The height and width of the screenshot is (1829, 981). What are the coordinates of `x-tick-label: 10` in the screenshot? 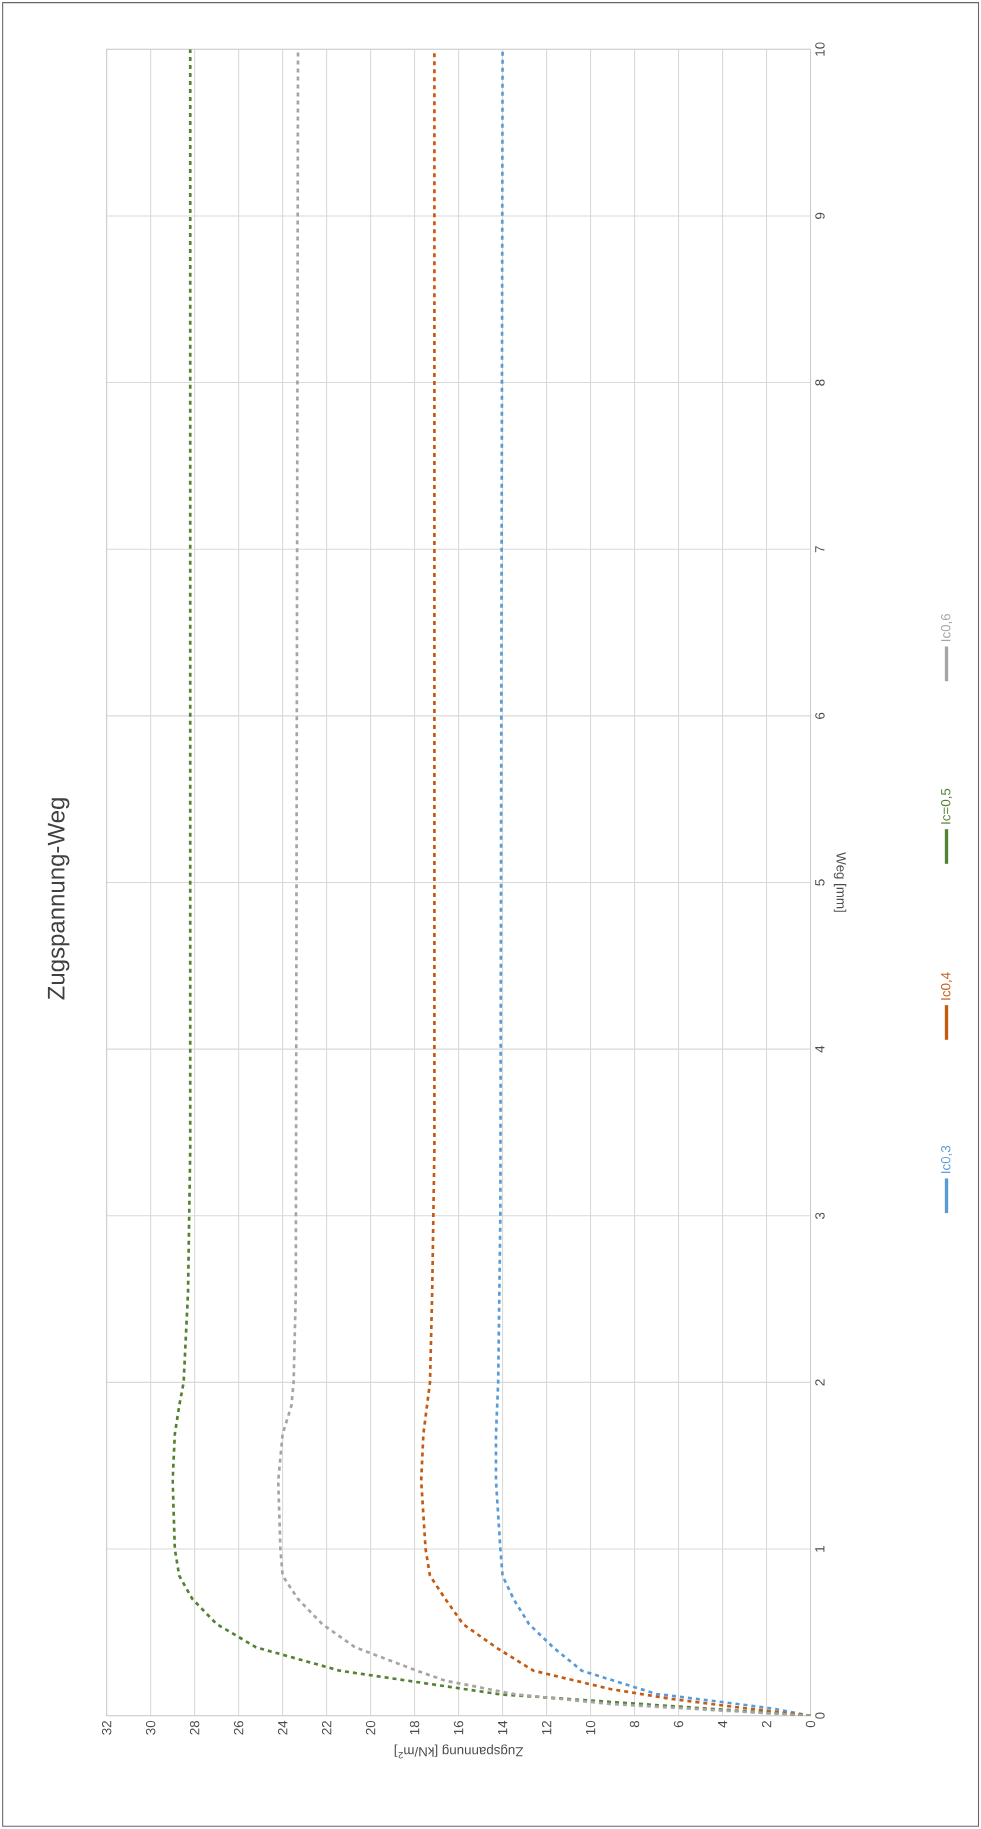 It's located at (590, 1727).